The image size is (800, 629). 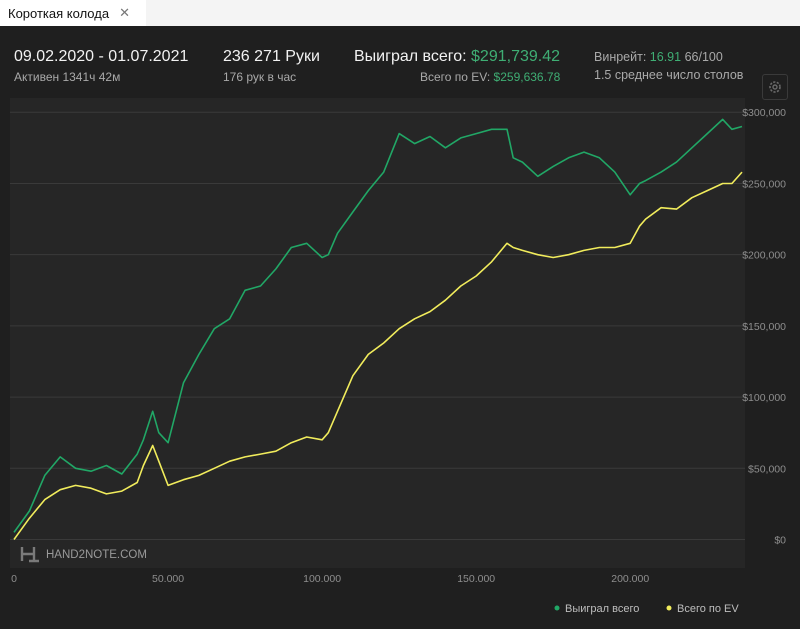 I want to click on watermark: HAND2NOTE.COM, so click(x=83, y=555).